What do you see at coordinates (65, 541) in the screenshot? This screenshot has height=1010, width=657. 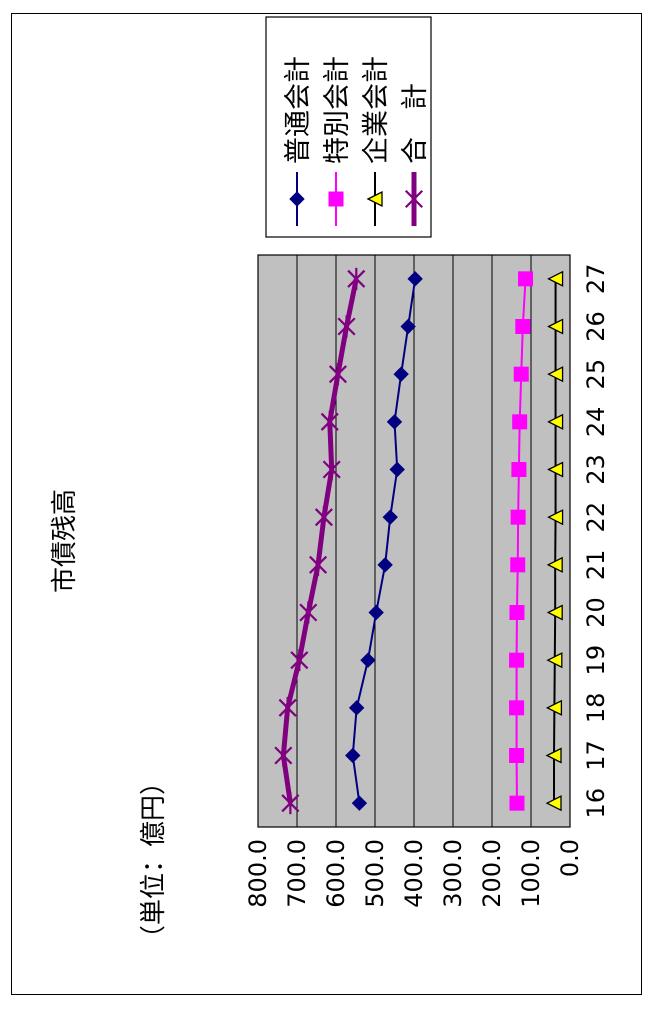 I see `chart-title: 市債残高` at bounding box center [65, 541].